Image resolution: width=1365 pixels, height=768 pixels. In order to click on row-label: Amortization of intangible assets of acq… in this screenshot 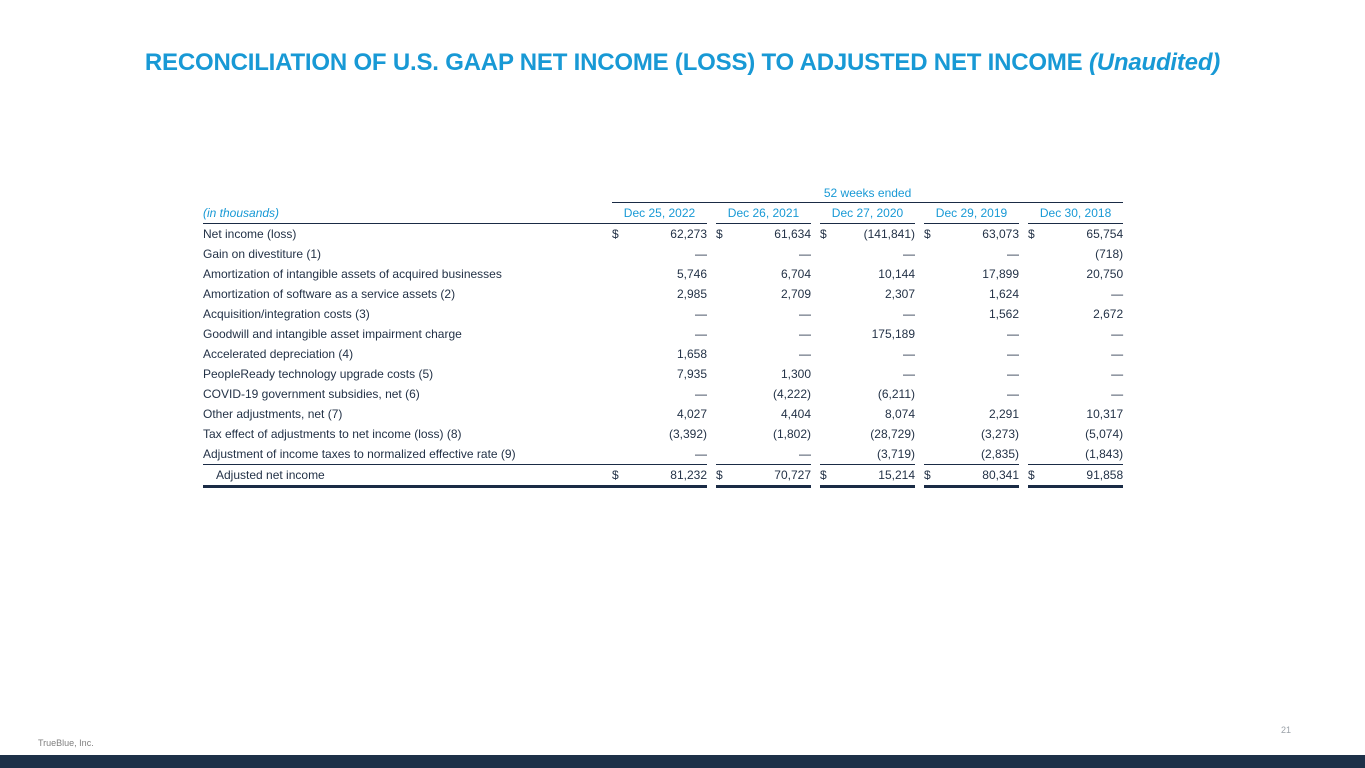, I will do `click(352, 274)`.